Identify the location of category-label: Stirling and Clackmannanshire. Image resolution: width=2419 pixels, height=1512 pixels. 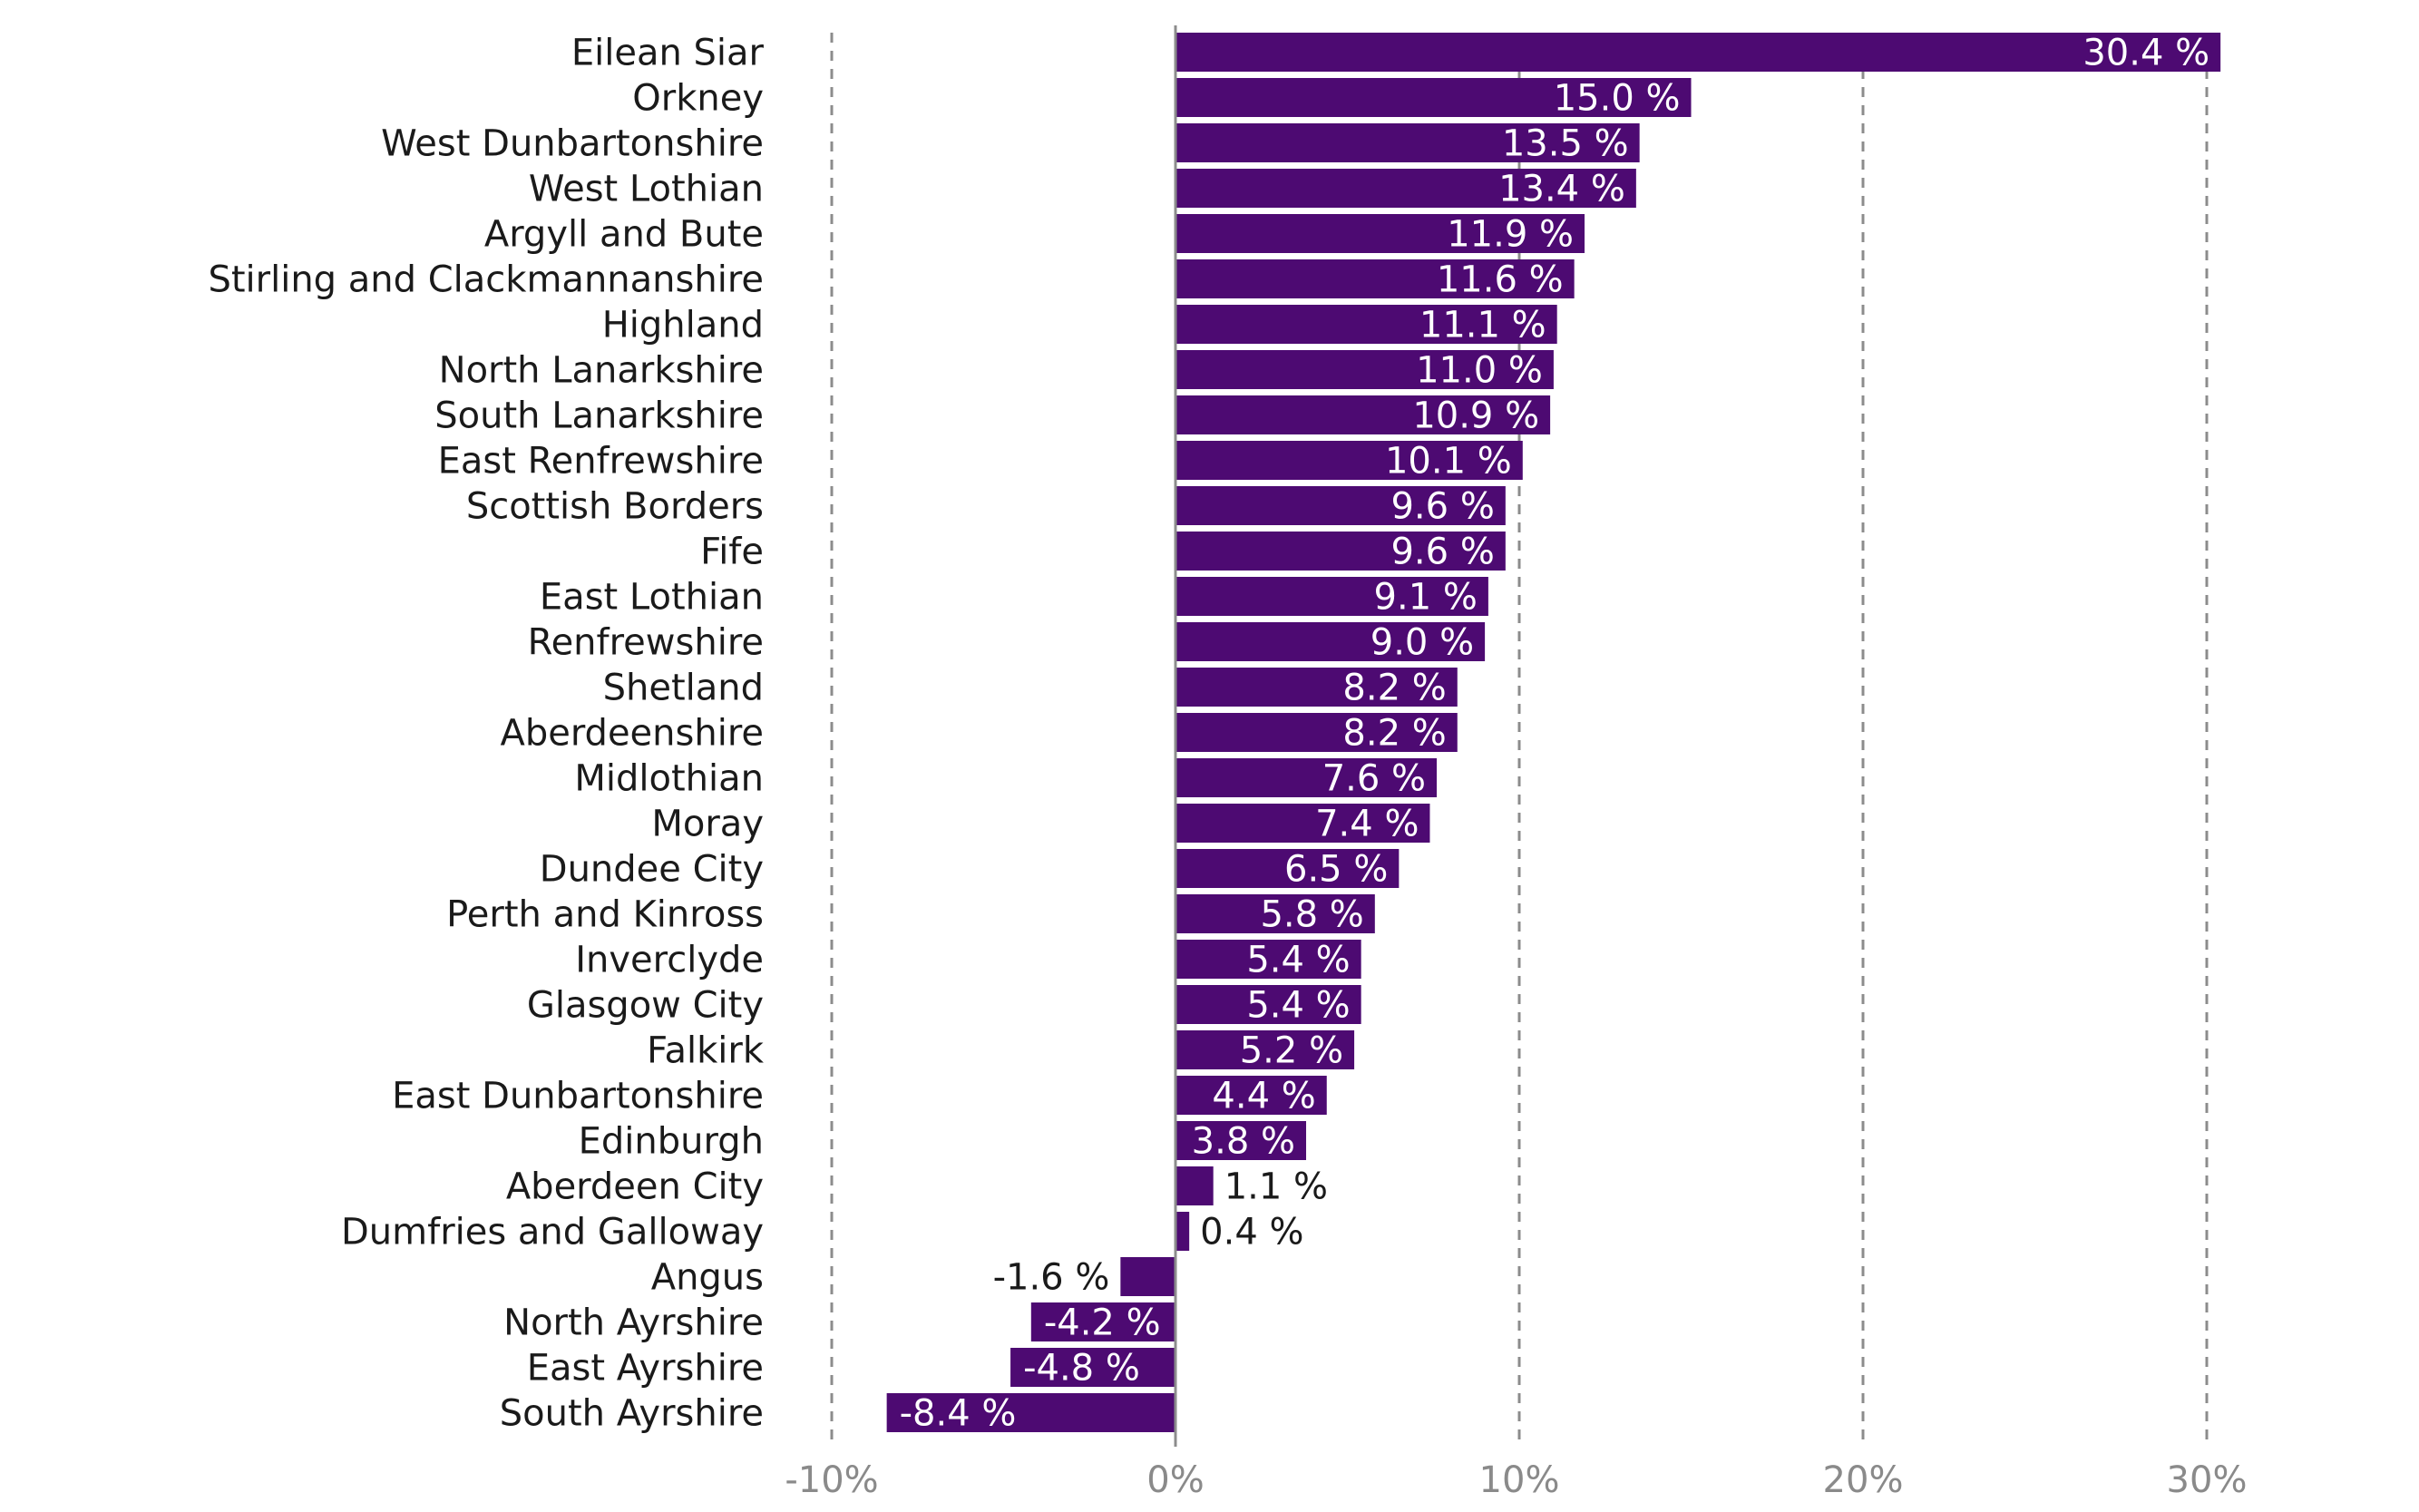
(486, 280).